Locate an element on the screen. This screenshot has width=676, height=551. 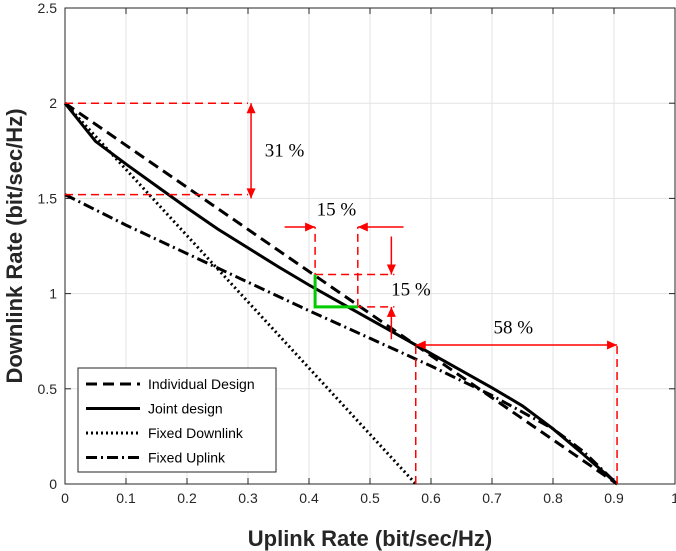
arrow-15pct-h-left-head is located at coordinates (310, 227).